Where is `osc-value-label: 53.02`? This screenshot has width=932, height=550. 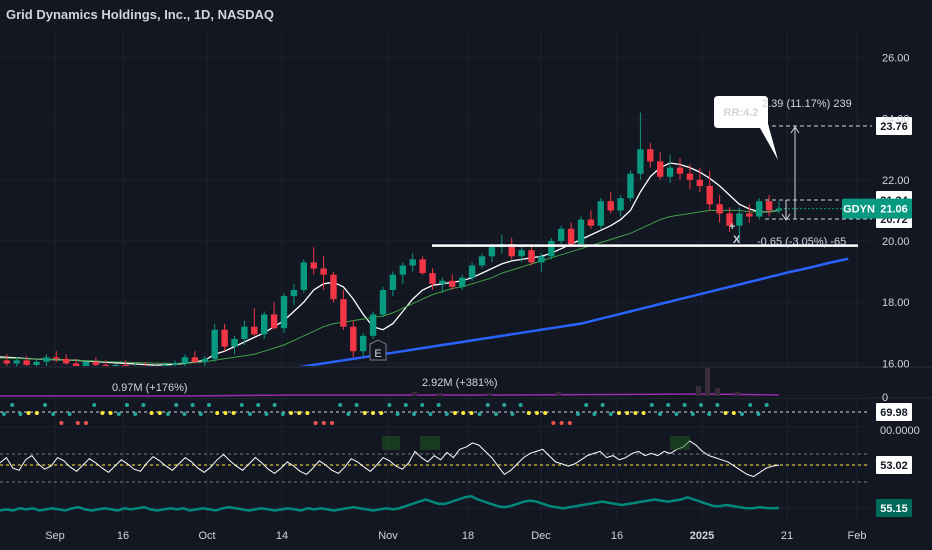 osc-value-label: 53.02 is located at coordinates (894, 466).